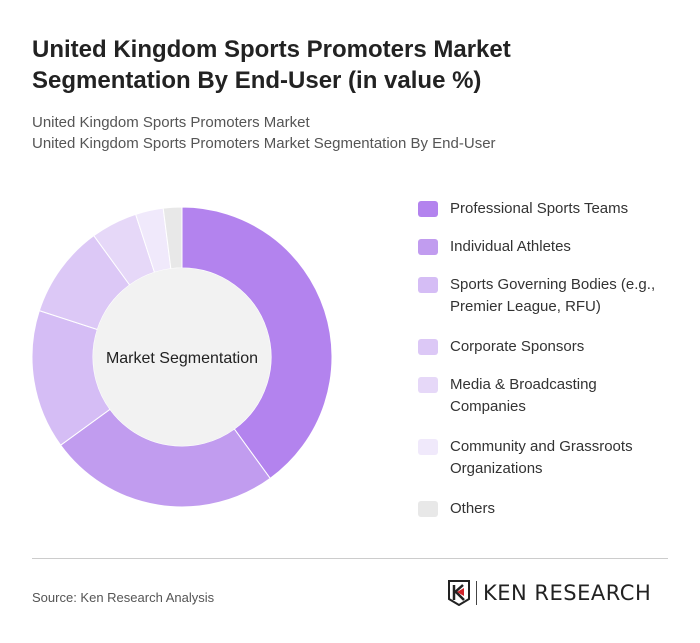 The width and height of the screenshot is (700, 643). Describe the element at coordinates (517, 346) in the screenshot. I see `legend-label: Corporate Sponsors` at that location.